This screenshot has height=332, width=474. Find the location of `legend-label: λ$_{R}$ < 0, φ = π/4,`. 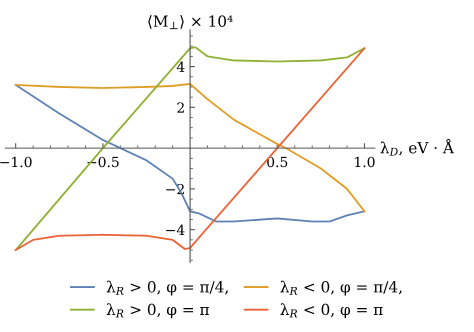

legend-label: λ$_{R}$ < 0, φ = π/4, is located at coordinates (341, 288).